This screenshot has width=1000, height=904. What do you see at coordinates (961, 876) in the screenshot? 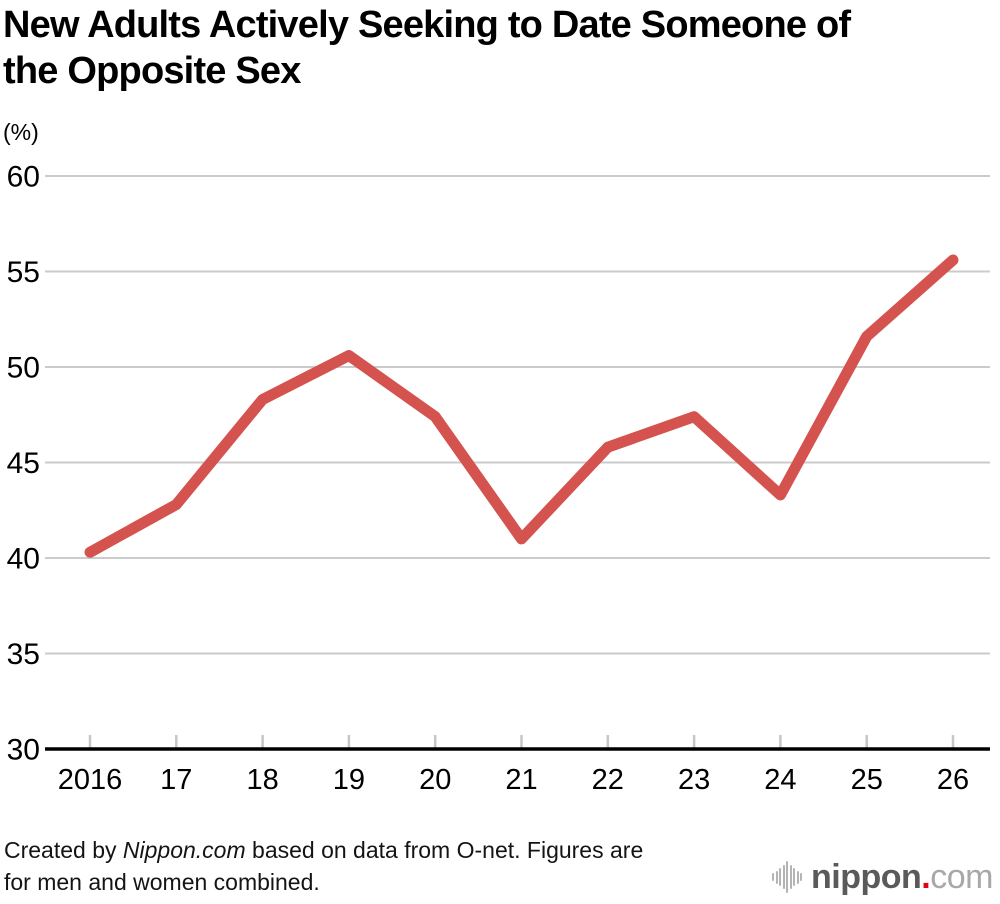
I see `logo-com-text: com` at bounding box center [961, 876].